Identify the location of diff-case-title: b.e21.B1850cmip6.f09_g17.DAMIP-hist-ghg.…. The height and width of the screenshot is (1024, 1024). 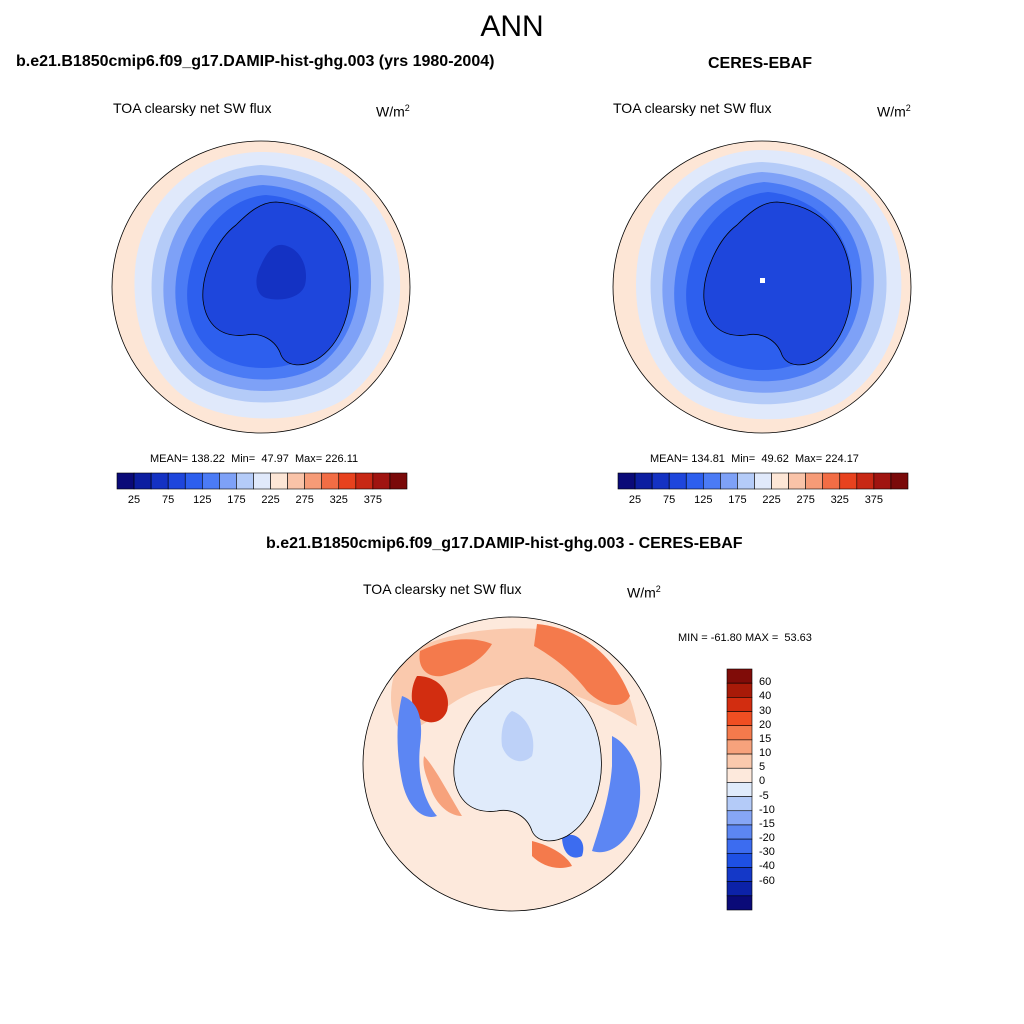
(504, 543).